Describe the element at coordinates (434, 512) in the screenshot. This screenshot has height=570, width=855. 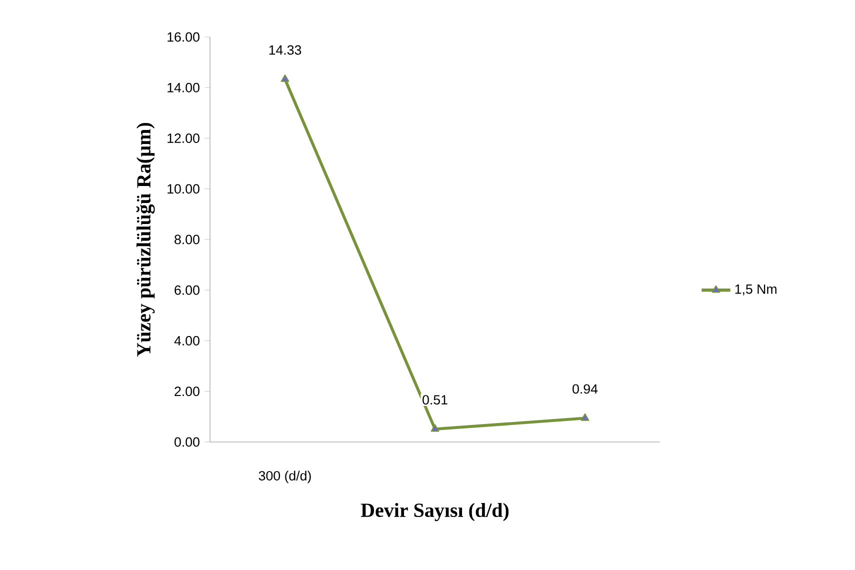
I see `x-axis-title: Devir Sayısı (d/d)` at that location.